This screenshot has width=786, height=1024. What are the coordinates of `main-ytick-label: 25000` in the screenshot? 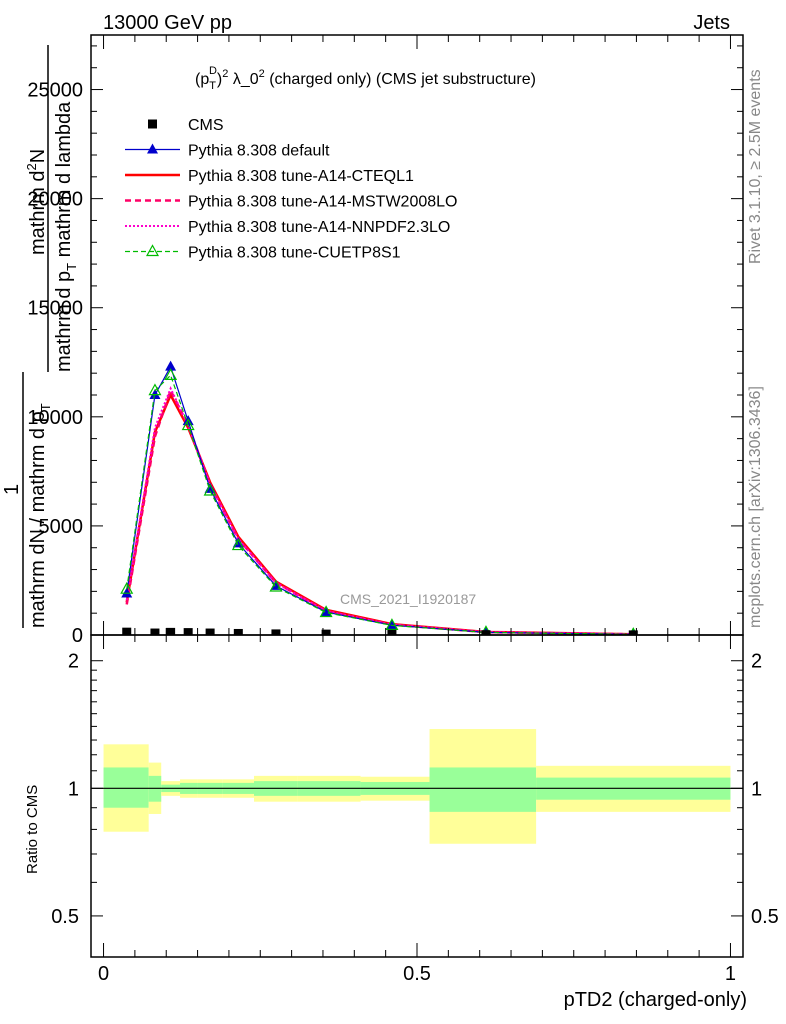 It's located at (55, 91).